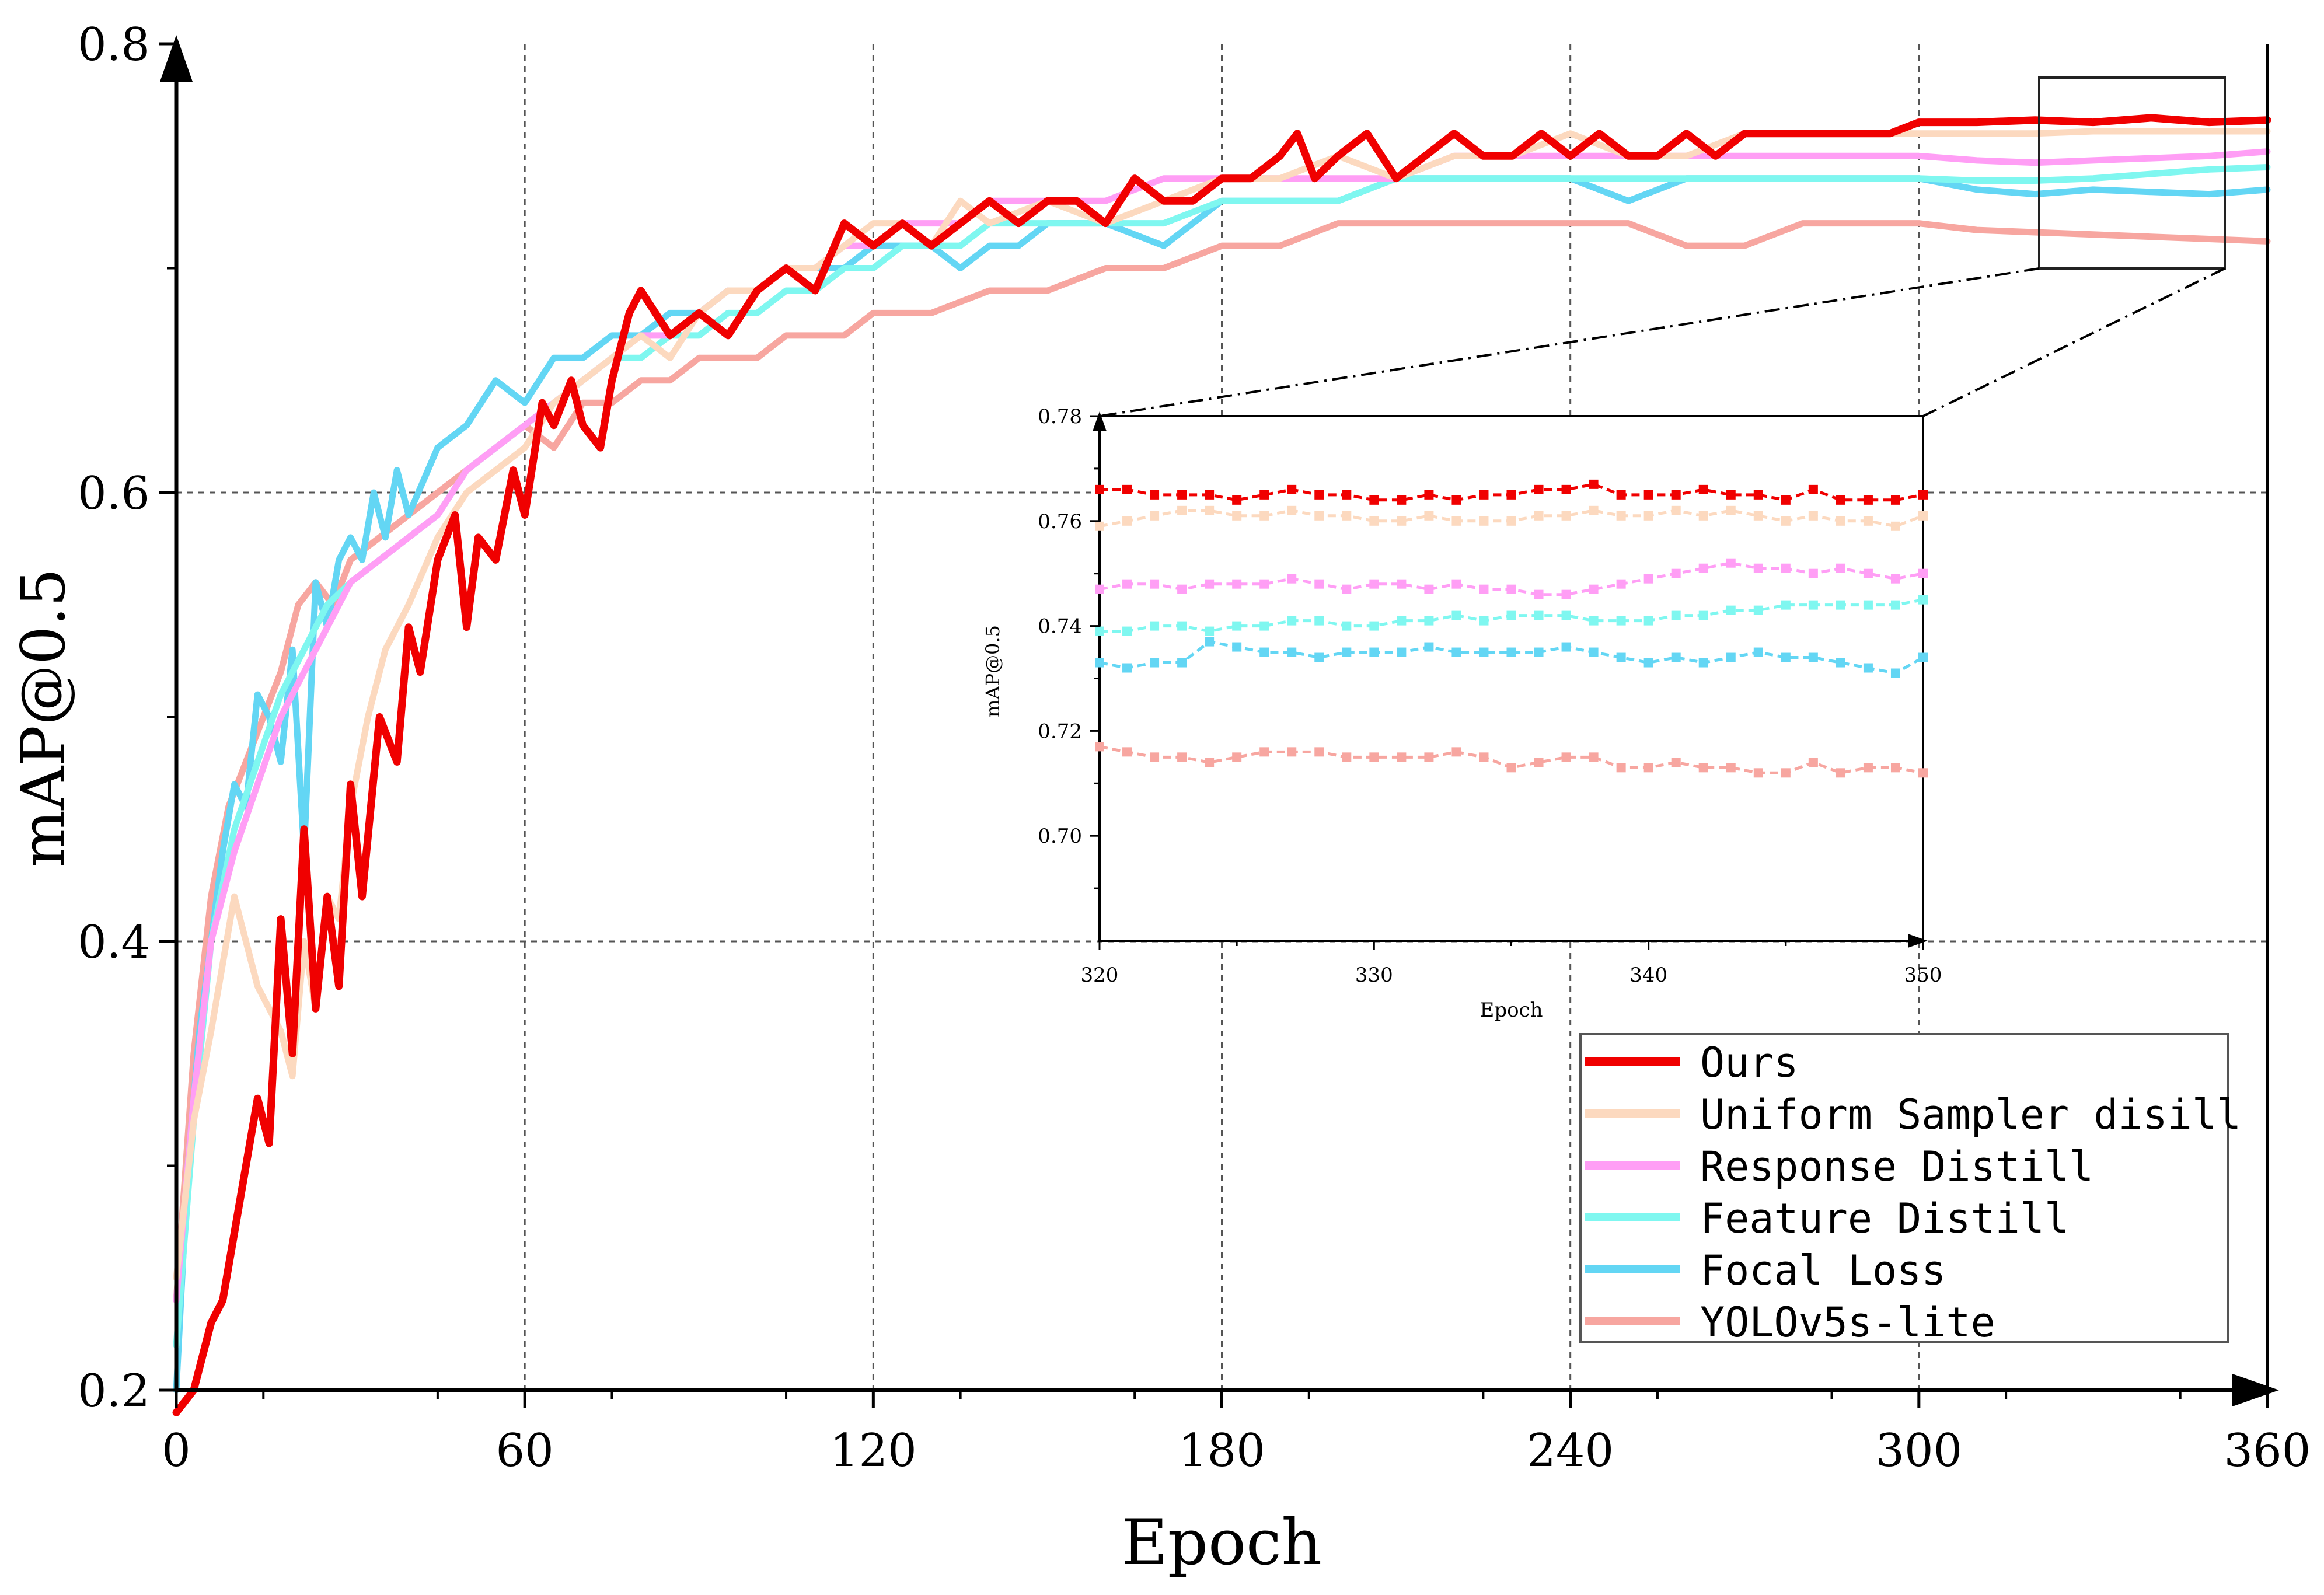 This screenshot has width=2324, height=1595. I want to click on inset-y-axis-arrow, so click(1100, 421).